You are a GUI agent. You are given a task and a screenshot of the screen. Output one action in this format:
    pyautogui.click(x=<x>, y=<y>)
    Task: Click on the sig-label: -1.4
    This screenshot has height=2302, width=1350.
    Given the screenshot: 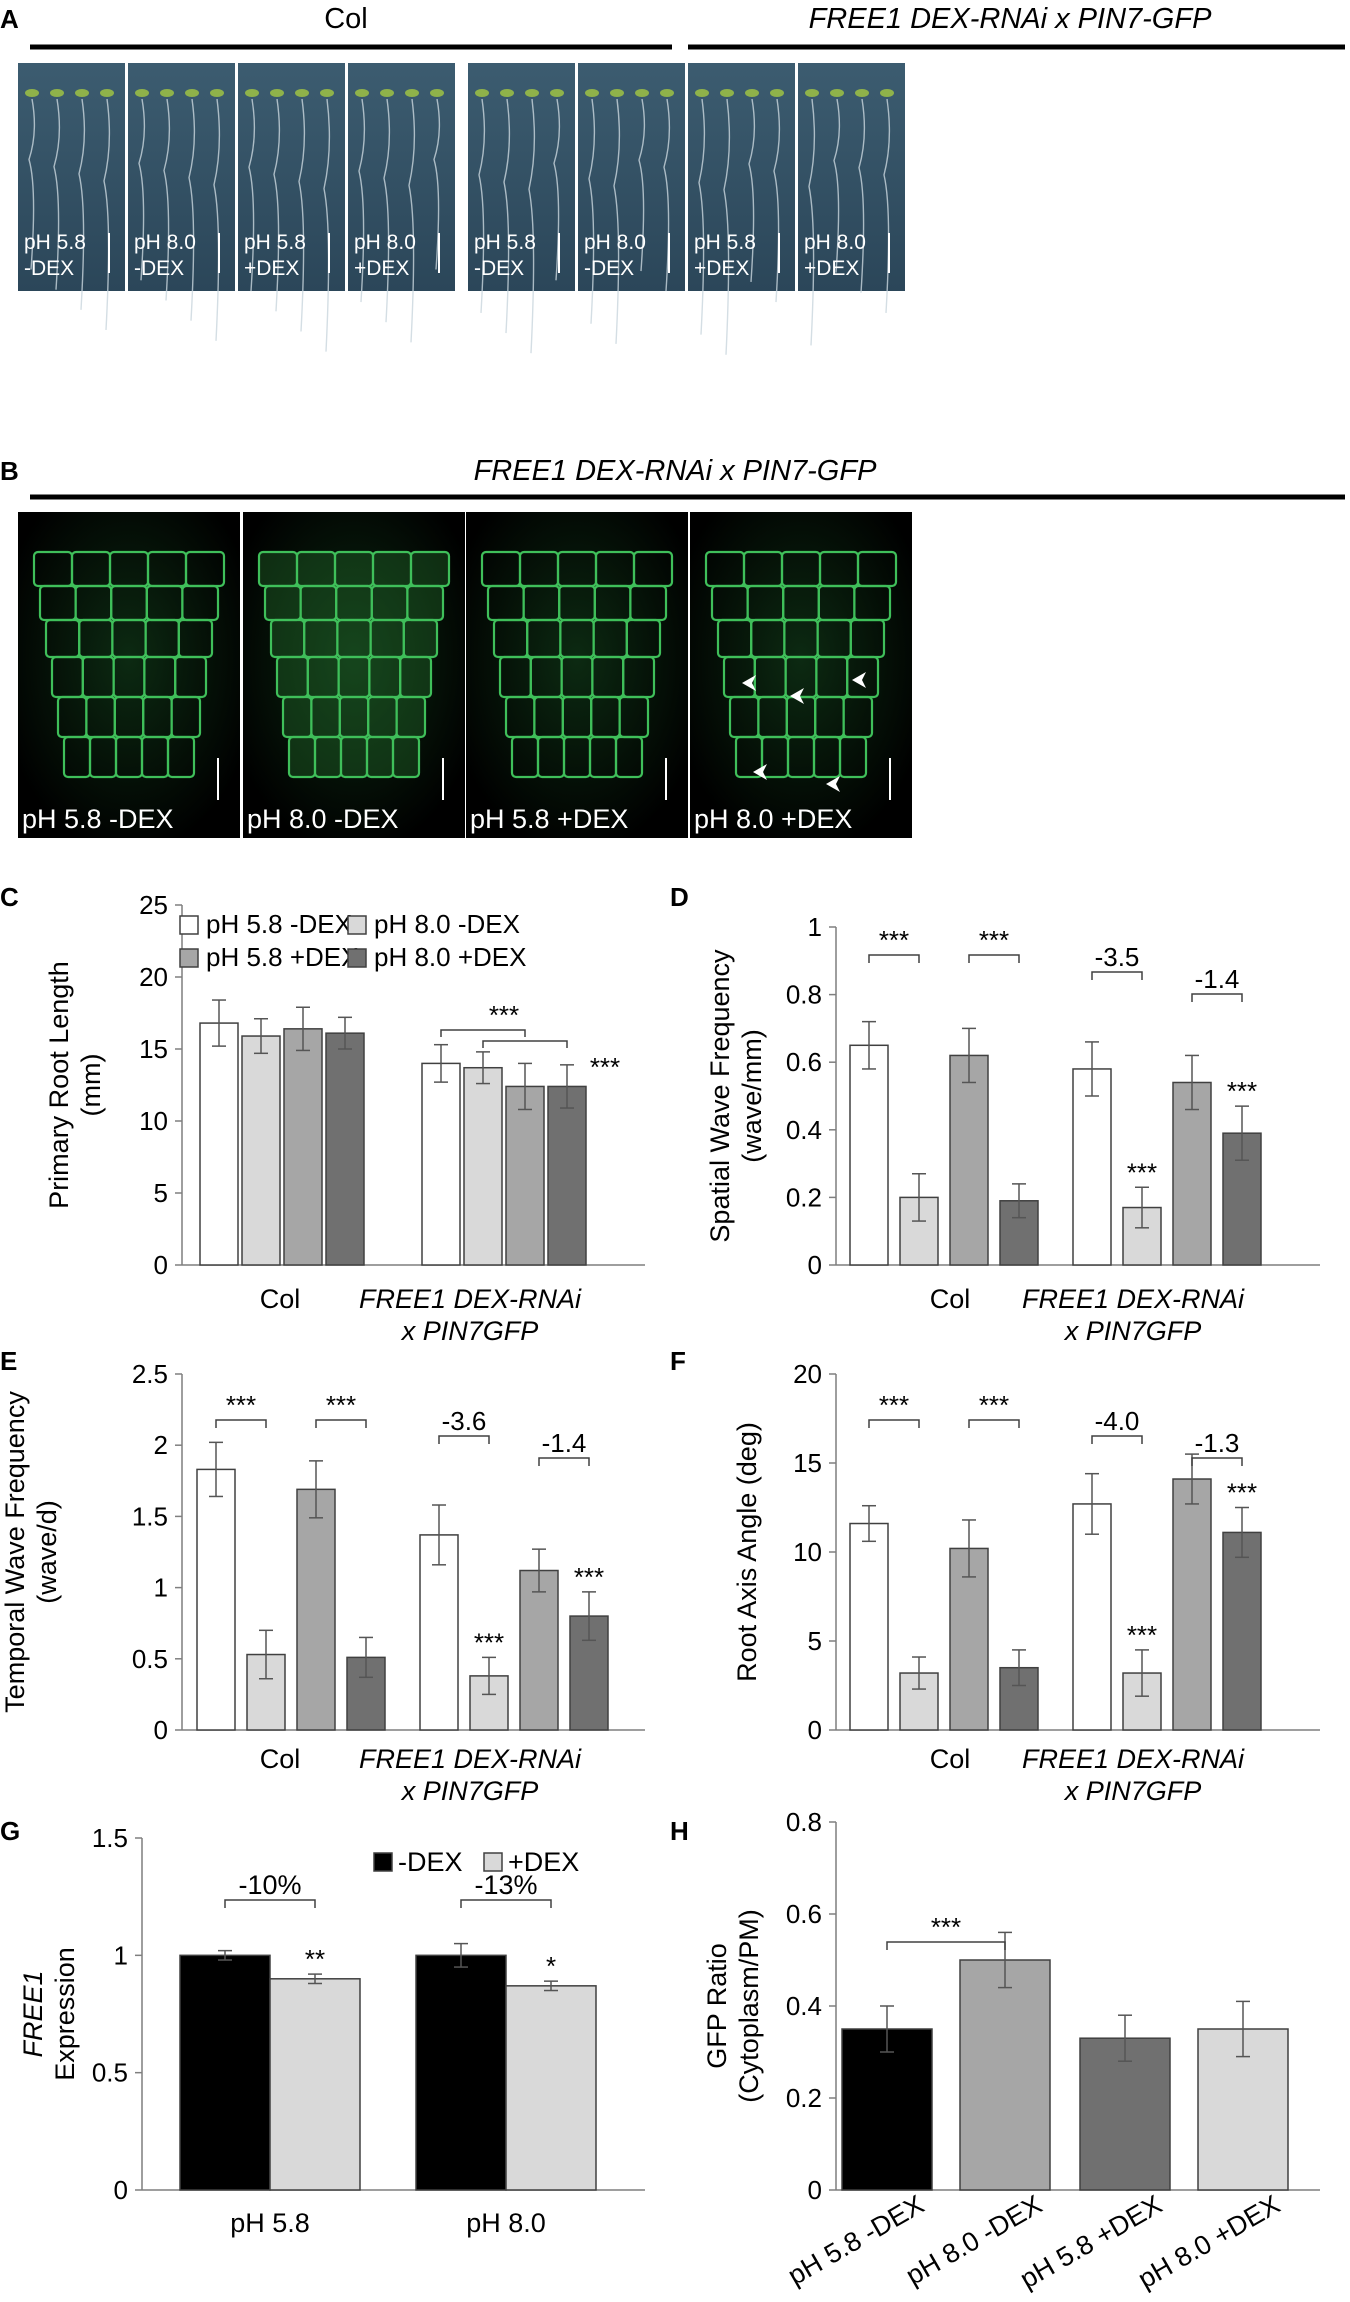 What is the action you would take?
    pyautogui.click(x=564, y=1443)
    